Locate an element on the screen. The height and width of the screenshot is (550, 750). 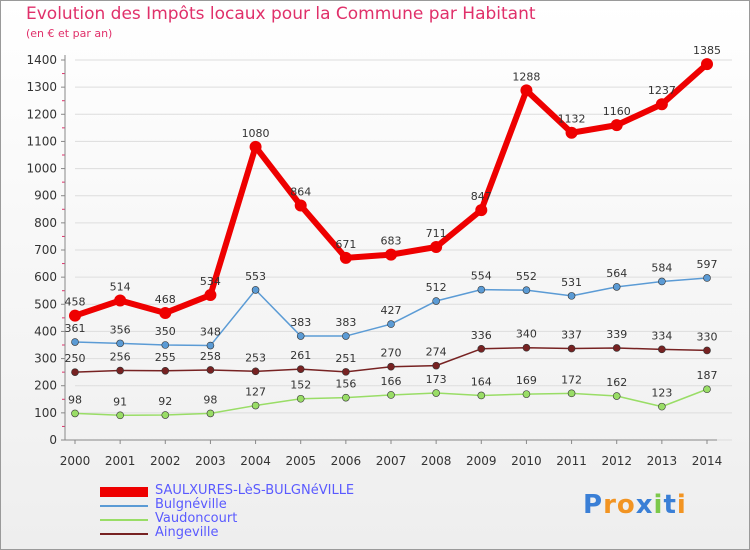
data-label: 172 is located at coordinates (571, 379).